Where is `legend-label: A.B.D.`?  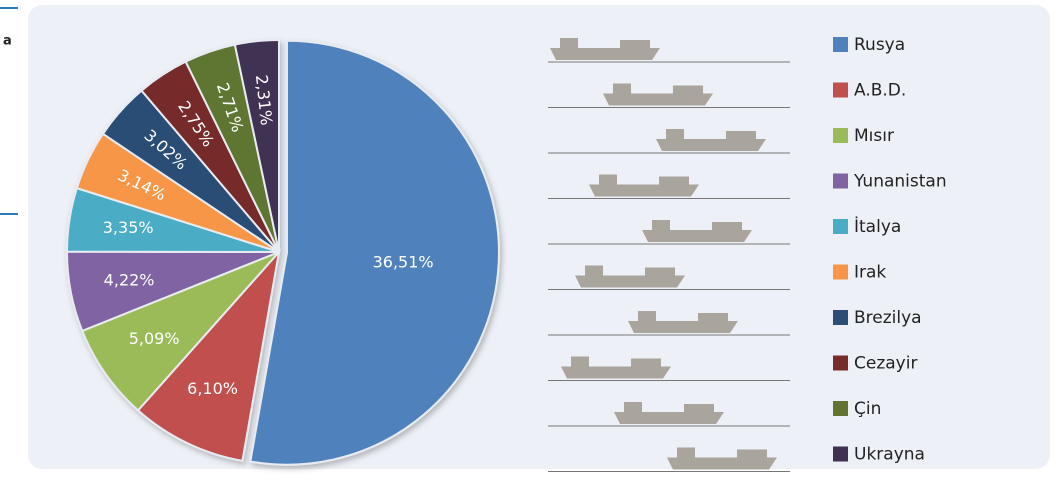
legend-label: A.B.D. is located at coordinates (880, 91).